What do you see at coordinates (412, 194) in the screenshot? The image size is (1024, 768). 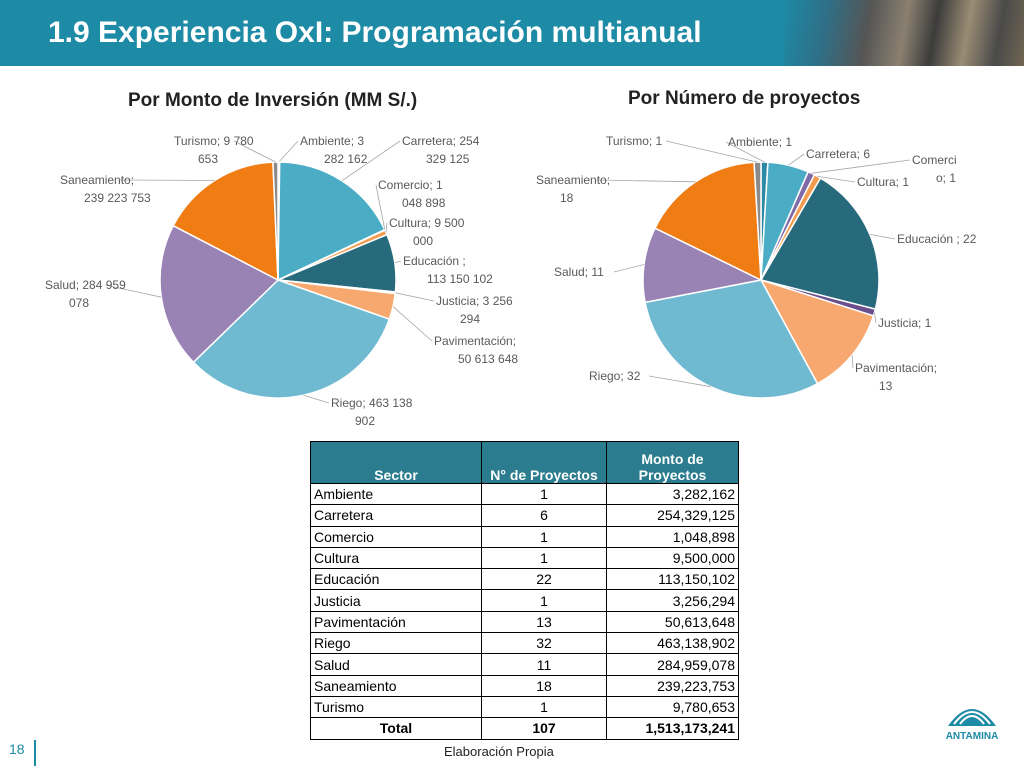 I see `data-label-0-2: Comercio; 1 048 898` at bounding box center [412, 194].